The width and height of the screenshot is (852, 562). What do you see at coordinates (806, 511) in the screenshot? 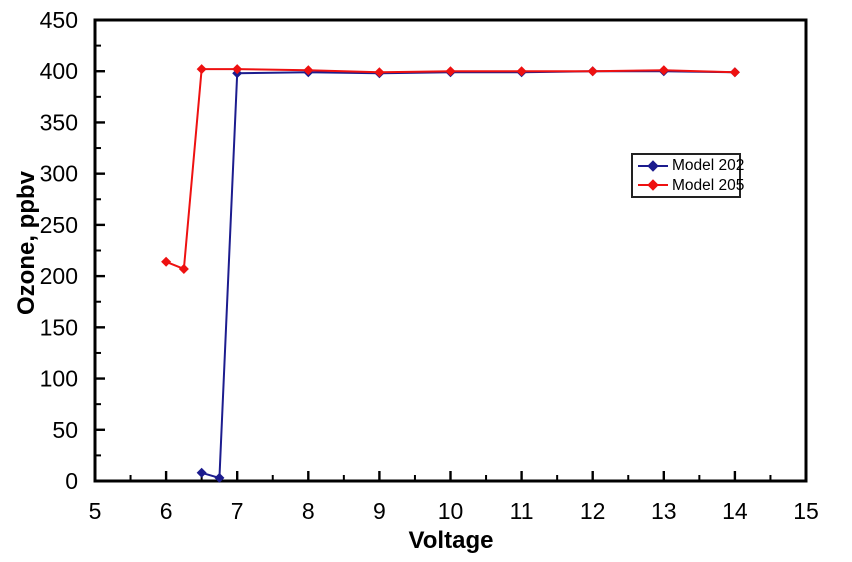
I see `x-tick-label: 15` at bounding box center [806, 511].